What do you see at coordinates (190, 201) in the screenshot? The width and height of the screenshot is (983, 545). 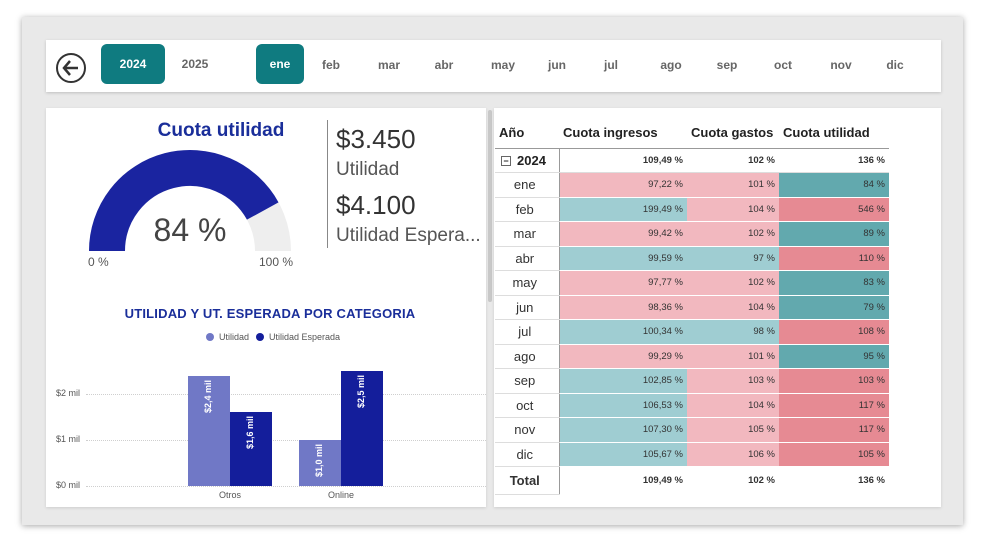 I see `gauge-chart` at bounding box center [190, 201].